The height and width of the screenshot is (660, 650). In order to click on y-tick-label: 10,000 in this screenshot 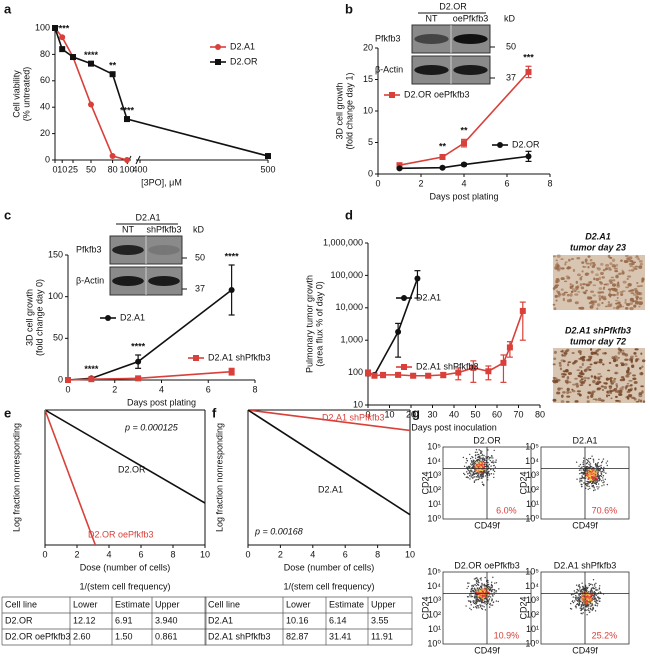, I will do `click(349, 307)`.